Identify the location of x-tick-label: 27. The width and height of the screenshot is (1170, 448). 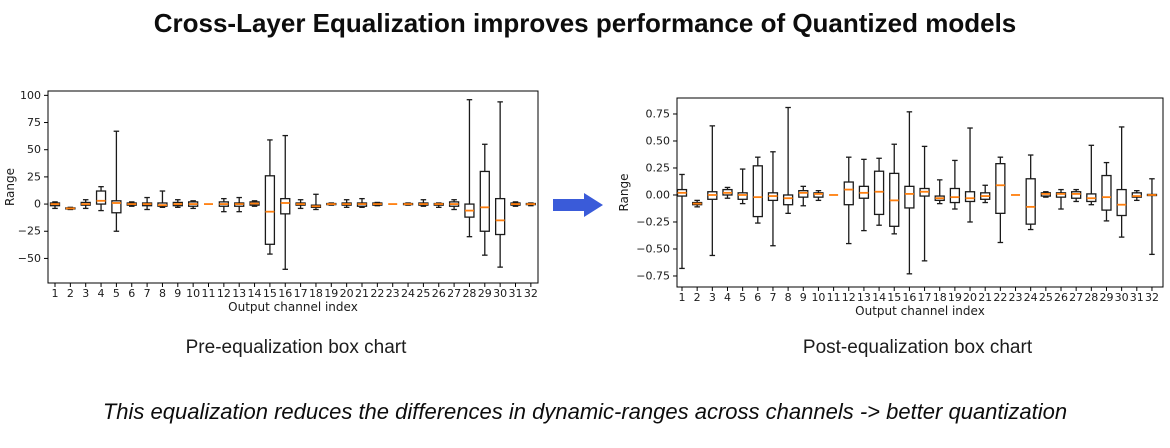
(1076, 297).